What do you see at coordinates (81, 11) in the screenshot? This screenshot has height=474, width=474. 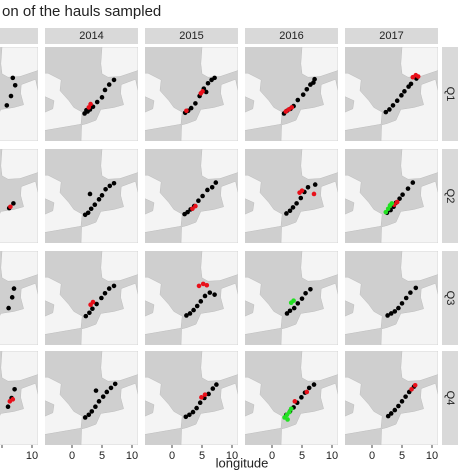 I see `chart-title: on of the hauls sampled` at bounding box center [81, 11].